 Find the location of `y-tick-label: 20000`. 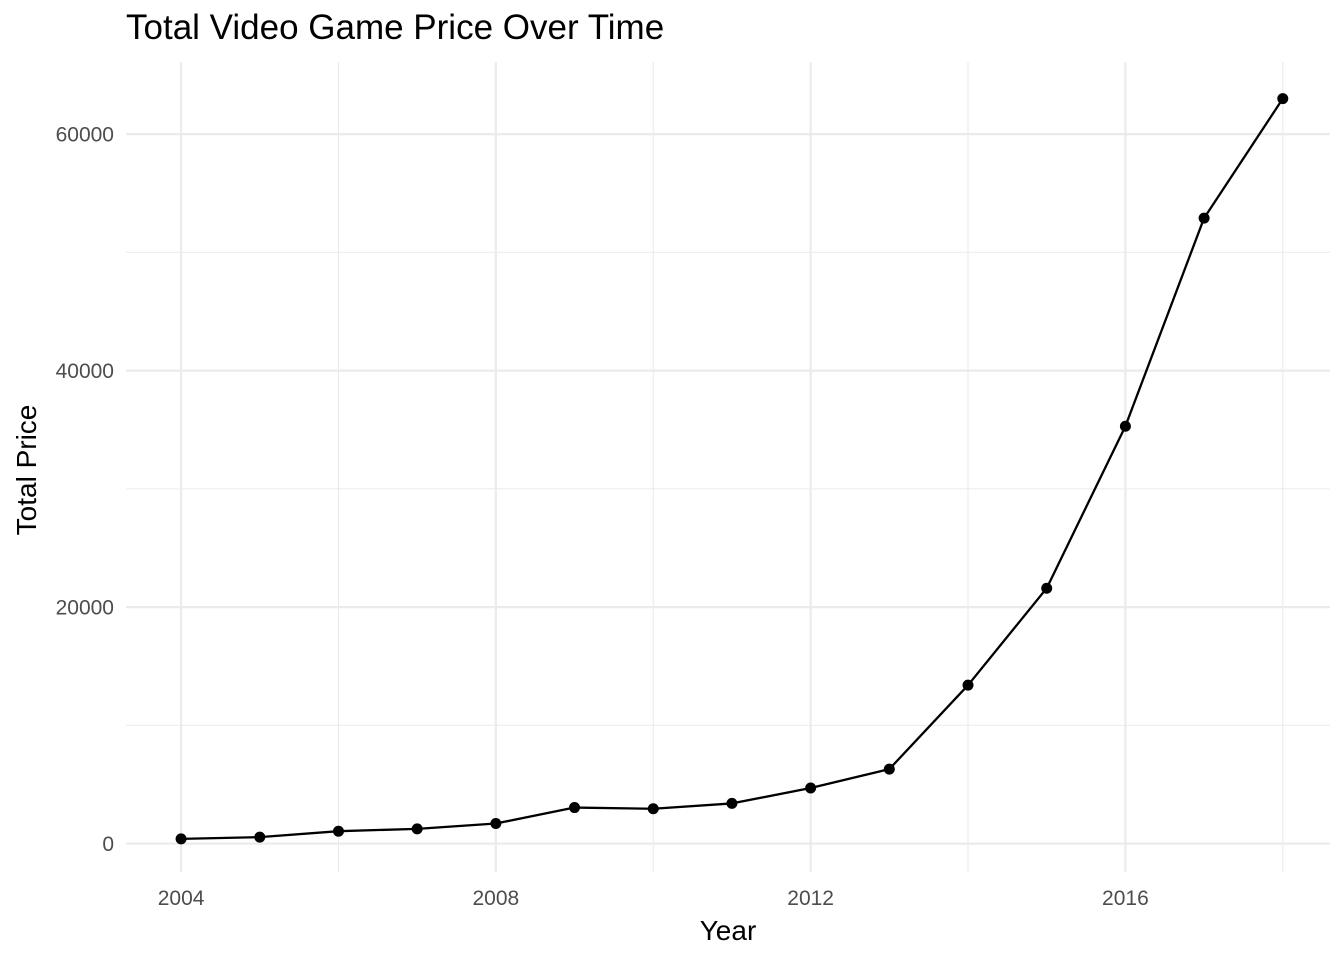

y-tick-label: 20000 is located at coordinates (85, 608).